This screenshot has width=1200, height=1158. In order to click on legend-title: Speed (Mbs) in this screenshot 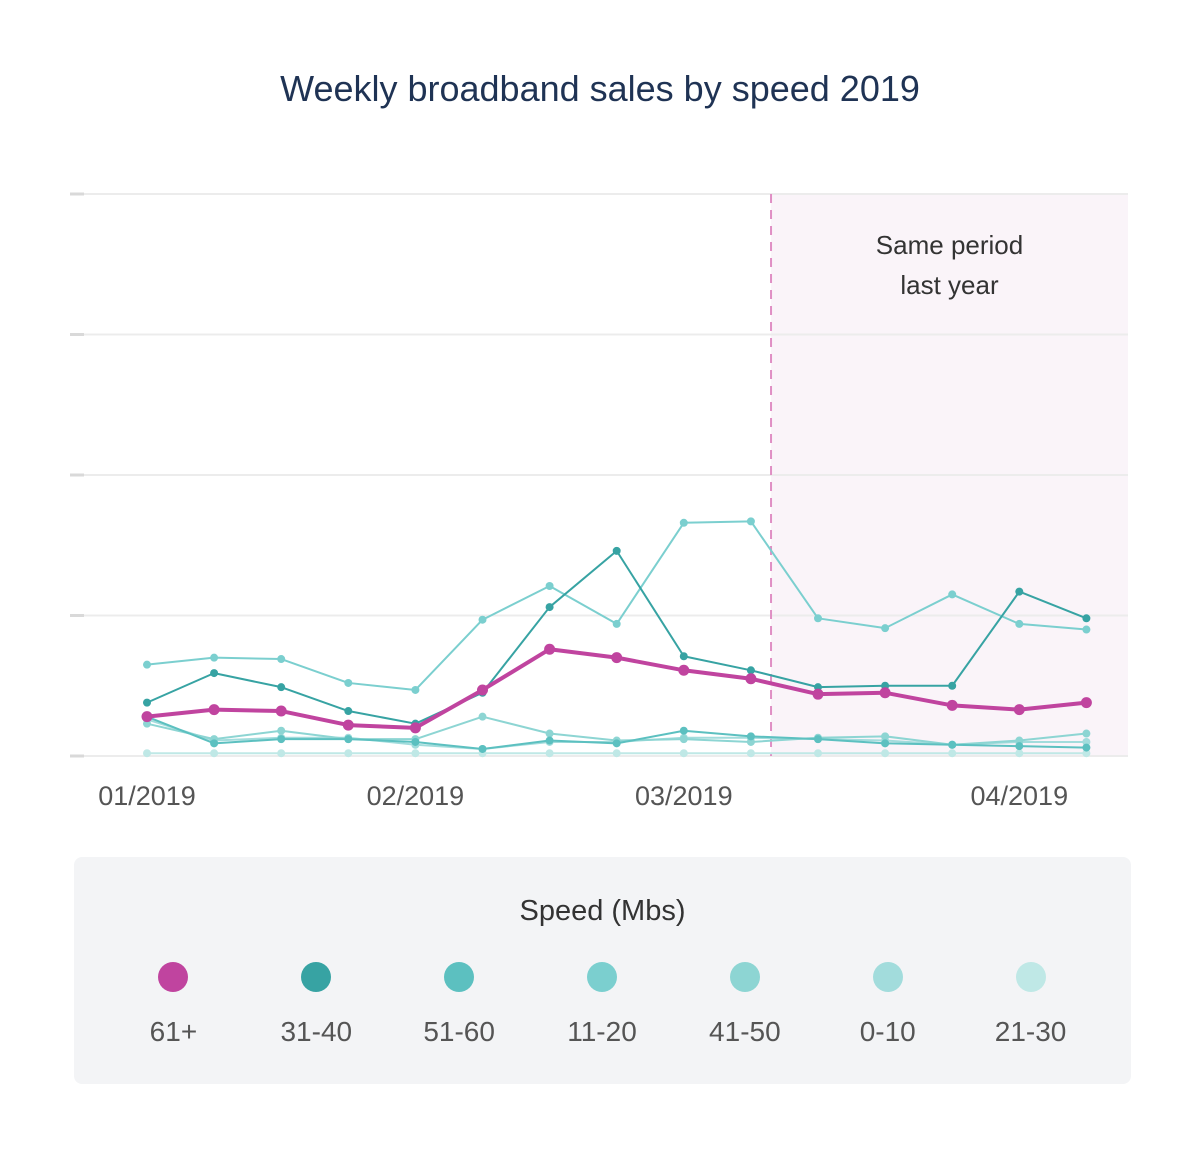, I will do `click(602, 911)`.